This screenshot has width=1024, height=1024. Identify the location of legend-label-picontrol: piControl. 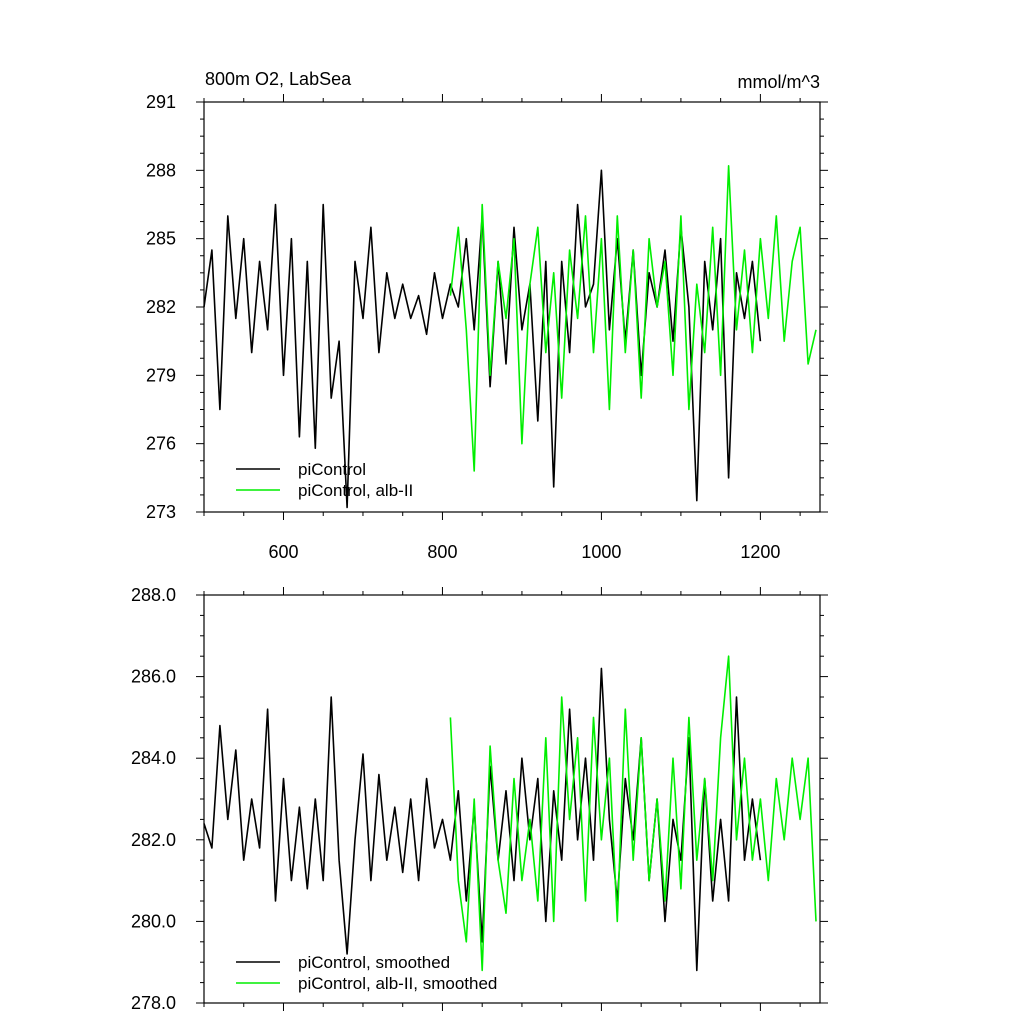
(332, 469).